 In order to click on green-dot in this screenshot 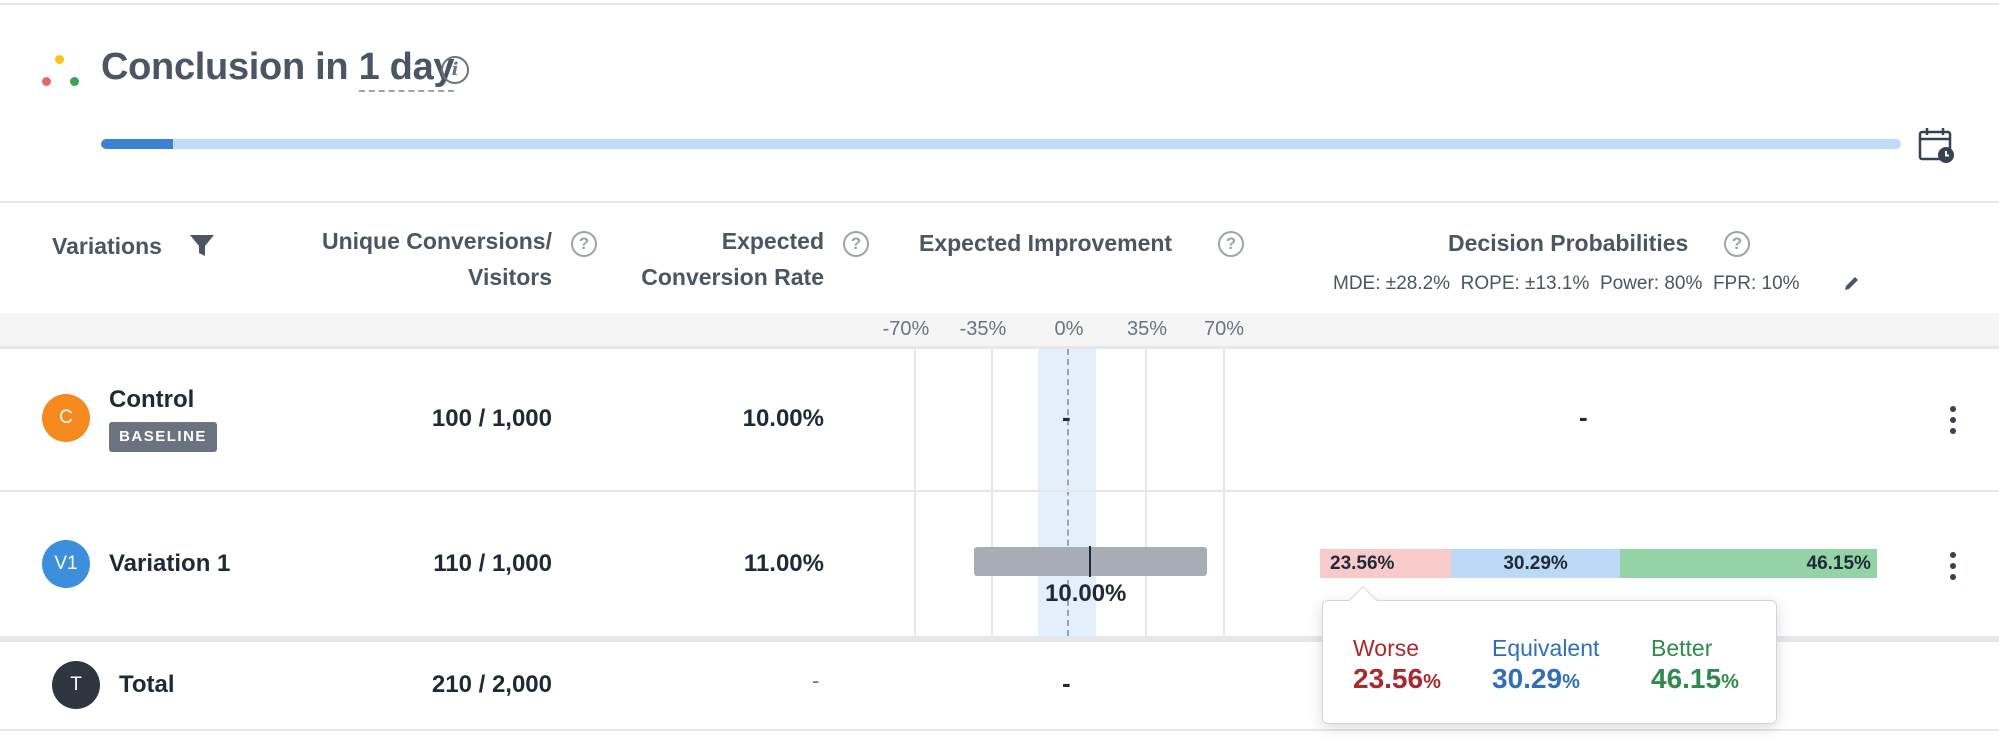, I will do `click(74, 81)`.